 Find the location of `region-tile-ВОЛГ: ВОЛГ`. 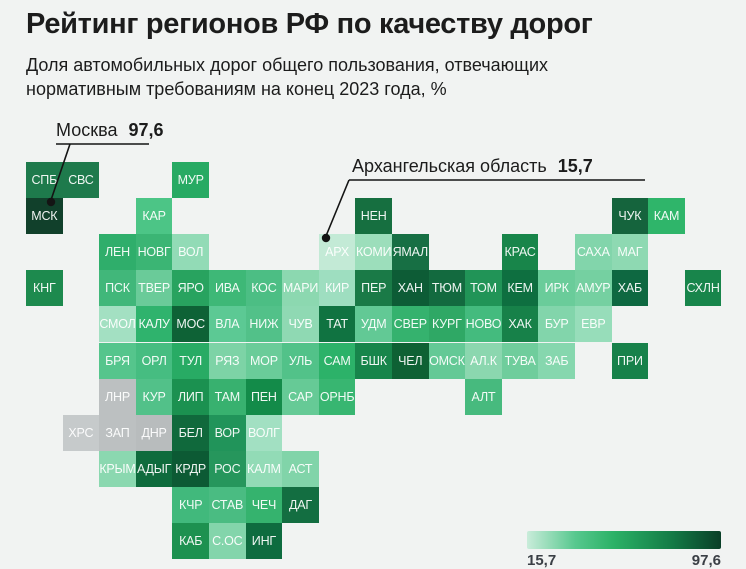

region-tile-ВОЛГ: ВОЛГ is located at coordinates (264, 432).